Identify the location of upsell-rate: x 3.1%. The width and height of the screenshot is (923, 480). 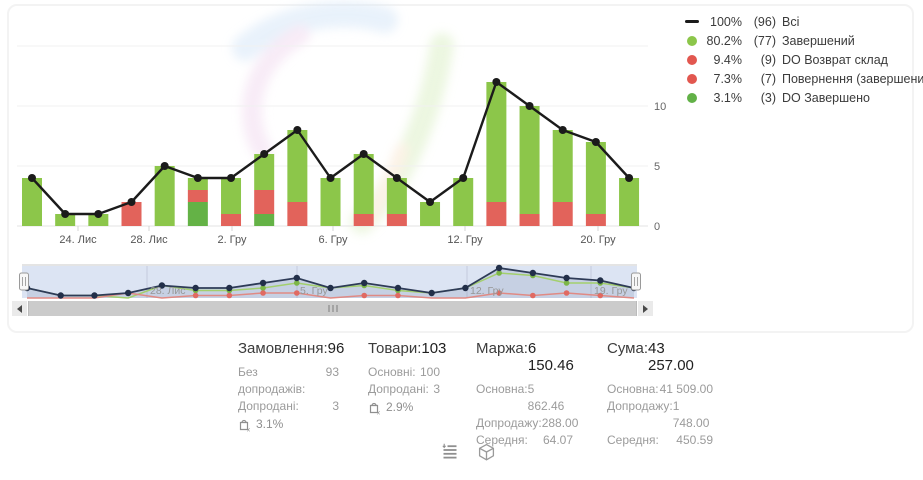
(288, 424).